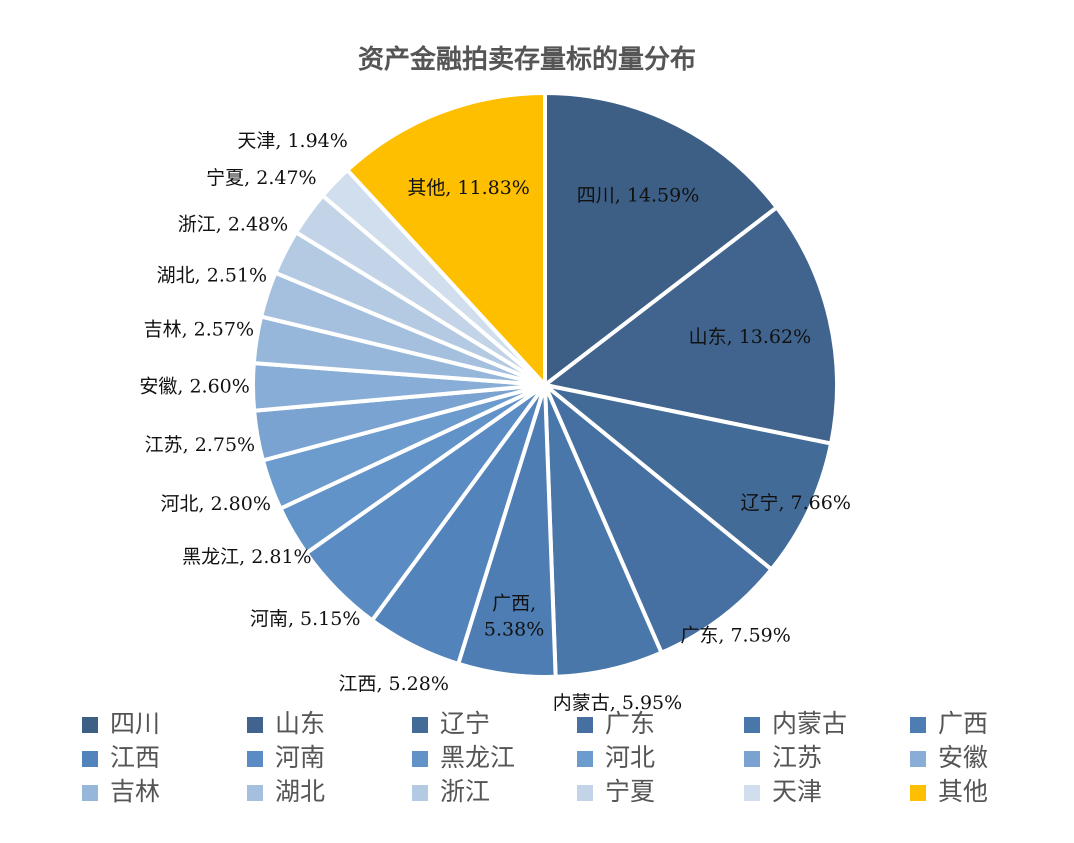 This screenshot has height=843, width=1074. I want to click on legend-label-16: 天津, so click(797, 791).